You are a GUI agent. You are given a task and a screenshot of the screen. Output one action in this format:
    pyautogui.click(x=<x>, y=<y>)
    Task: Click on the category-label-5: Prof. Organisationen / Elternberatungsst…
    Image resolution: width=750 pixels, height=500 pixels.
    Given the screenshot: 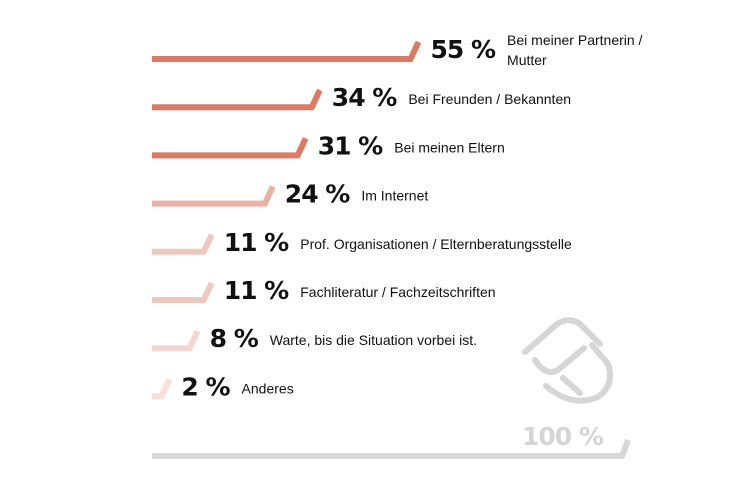 What is the action you would take?
    pyautogui.click(x=436, y=244)
    